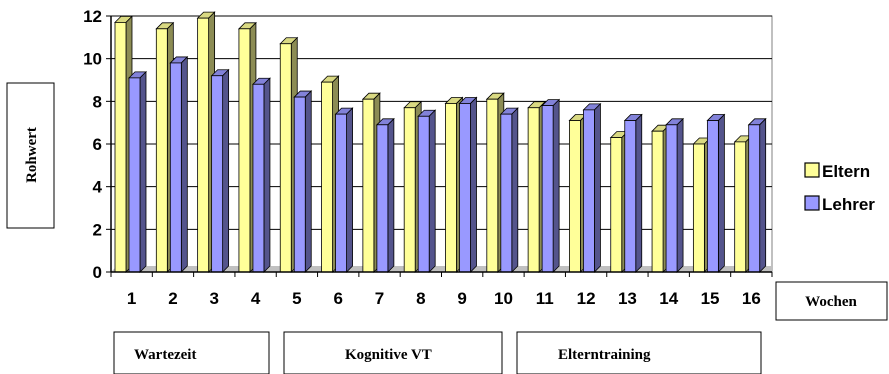 This screenshot has height=374, width=889. I want to click on x-tick-label-15: 15, so click(710, 298).